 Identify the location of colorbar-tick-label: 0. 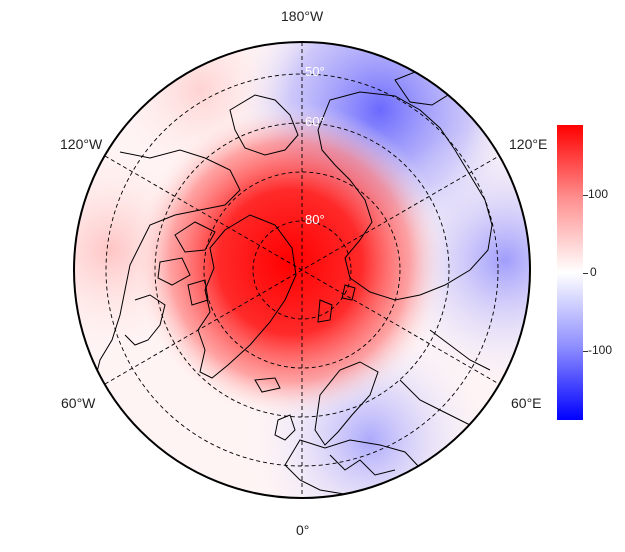
(593, 272).